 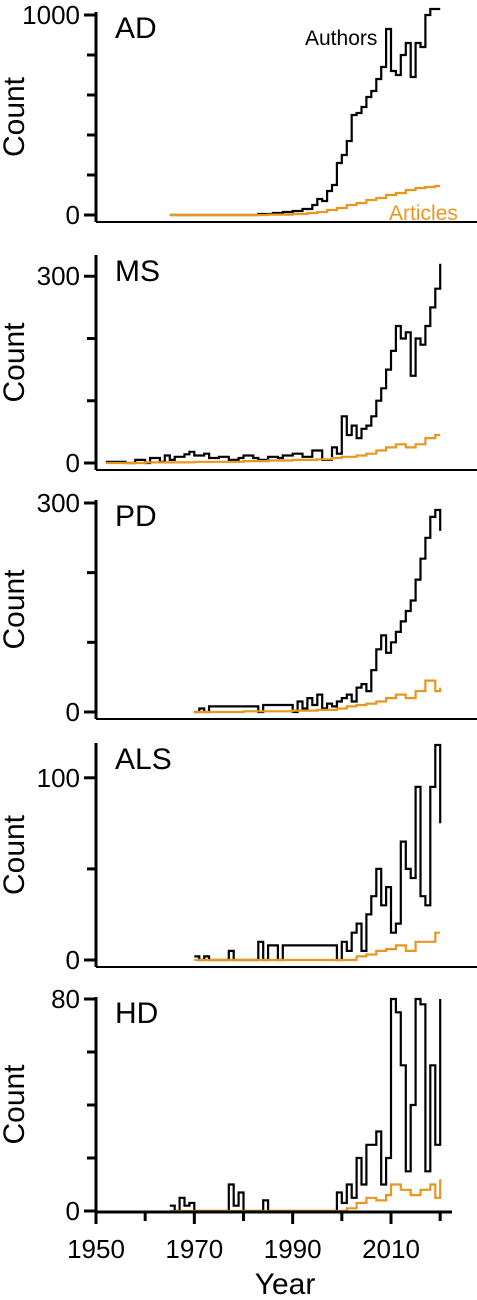 What do you see at coordinates (293, 1249) in the screenshot?
I see `x-tick-label: 1990` at bounding box center [293, 1249].